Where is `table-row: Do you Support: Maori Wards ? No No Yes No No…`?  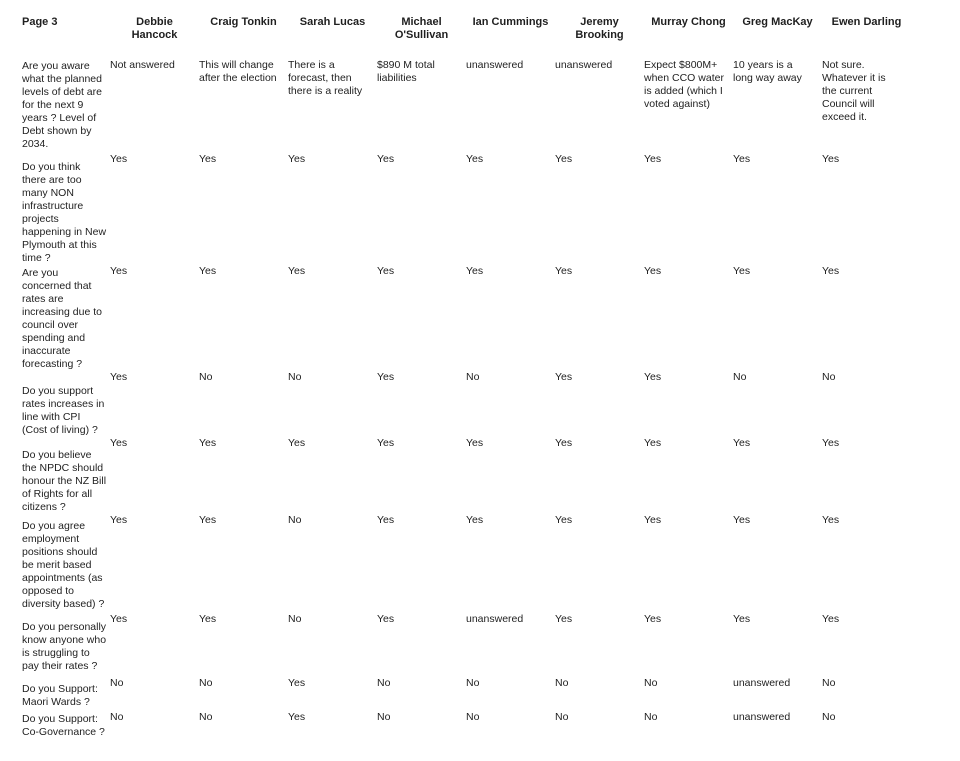
table-row: Do you Support: Maori Wards ? No No Yes No No… is located at coordinates (491, 694).